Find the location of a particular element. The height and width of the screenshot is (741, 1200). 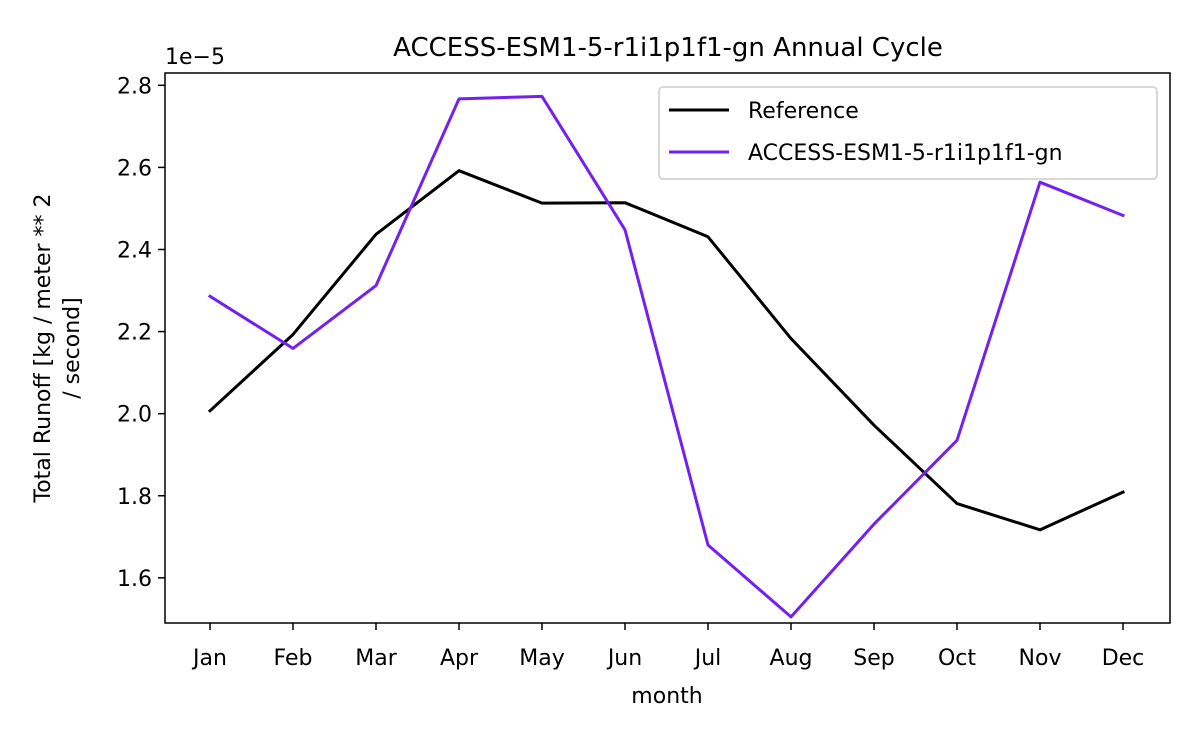

y-tick-label: 2.0 is located at coordinates (134, 415).